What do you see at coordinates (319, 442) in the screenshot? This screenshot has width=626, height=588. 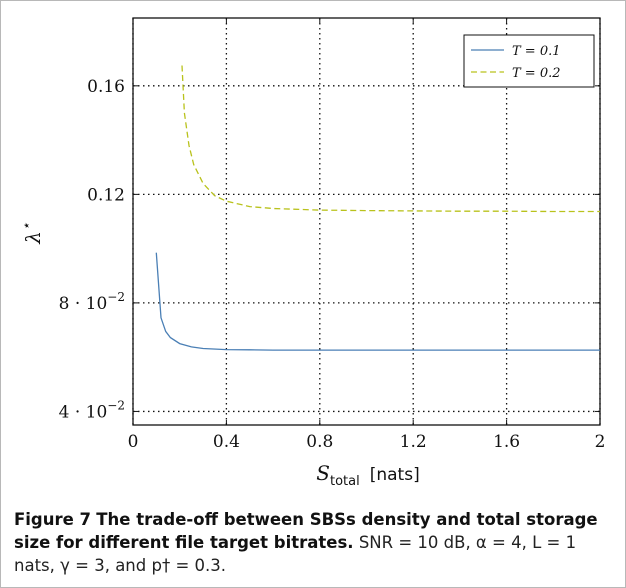 I see `x-tick-label: 0.8` at bounding box center [319, 442].